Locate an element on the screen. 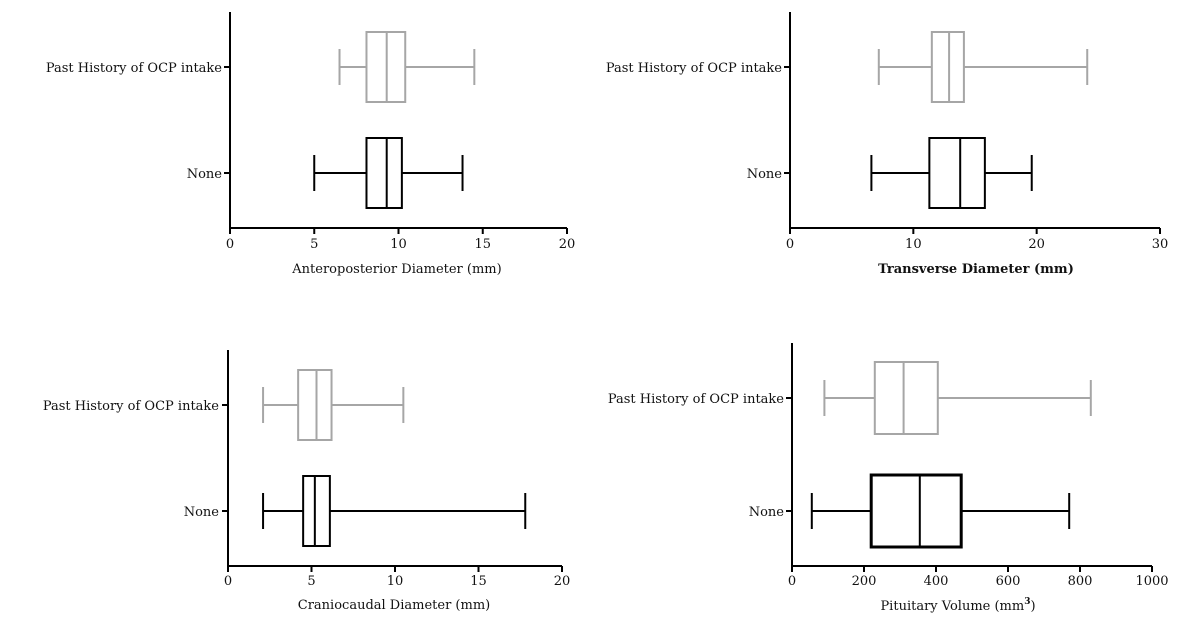  x-tick-label: 30 is located at coordinates (1160, 244).